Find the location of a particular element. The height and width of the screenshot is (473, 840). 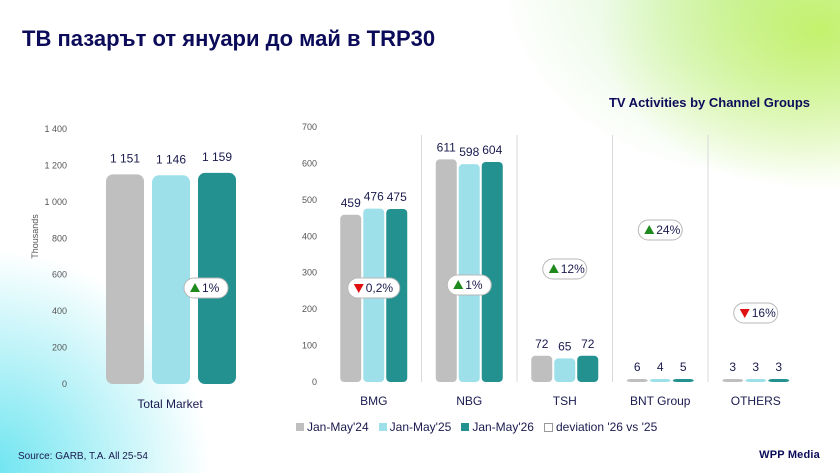

y-tick-label: 1 000 is located at coordinates (55, 202).